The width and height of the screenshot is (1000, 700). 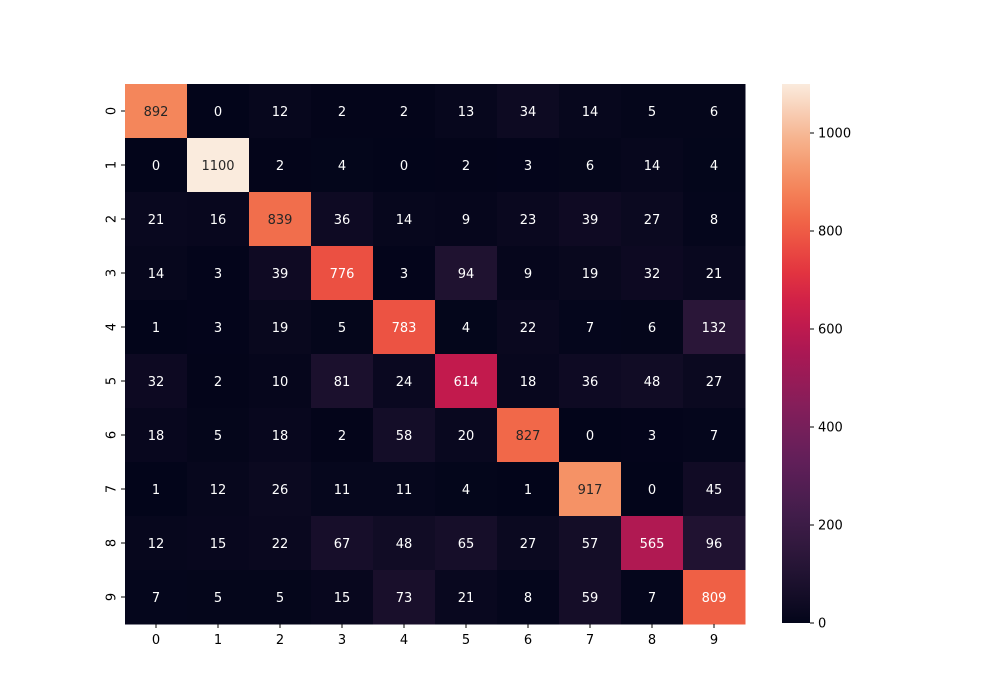 What do you see at coordinates (156, 640) in the screenshot?
I see `x-tick-label-0: 0` at bounding box center [156, 640].